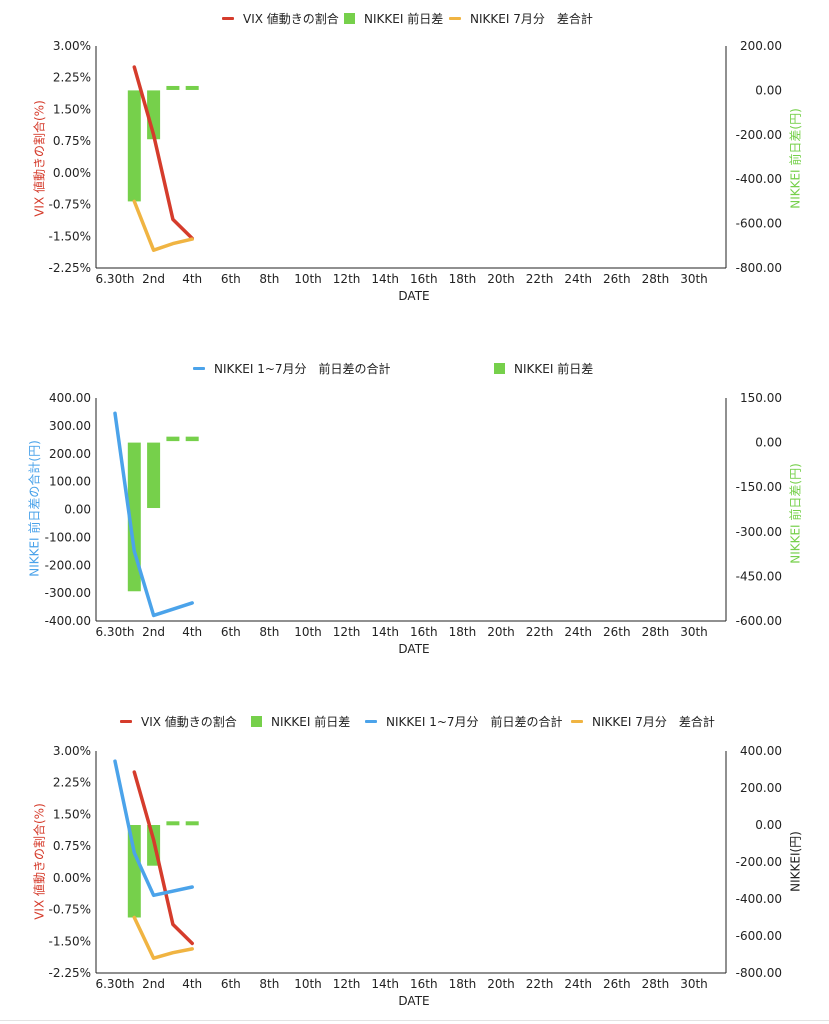 The width and height of the screenshot is (829, 1024). Describe the element at coordinates (385, 632) in the screenshot. I see `x-tick-label: 14th` at that location.